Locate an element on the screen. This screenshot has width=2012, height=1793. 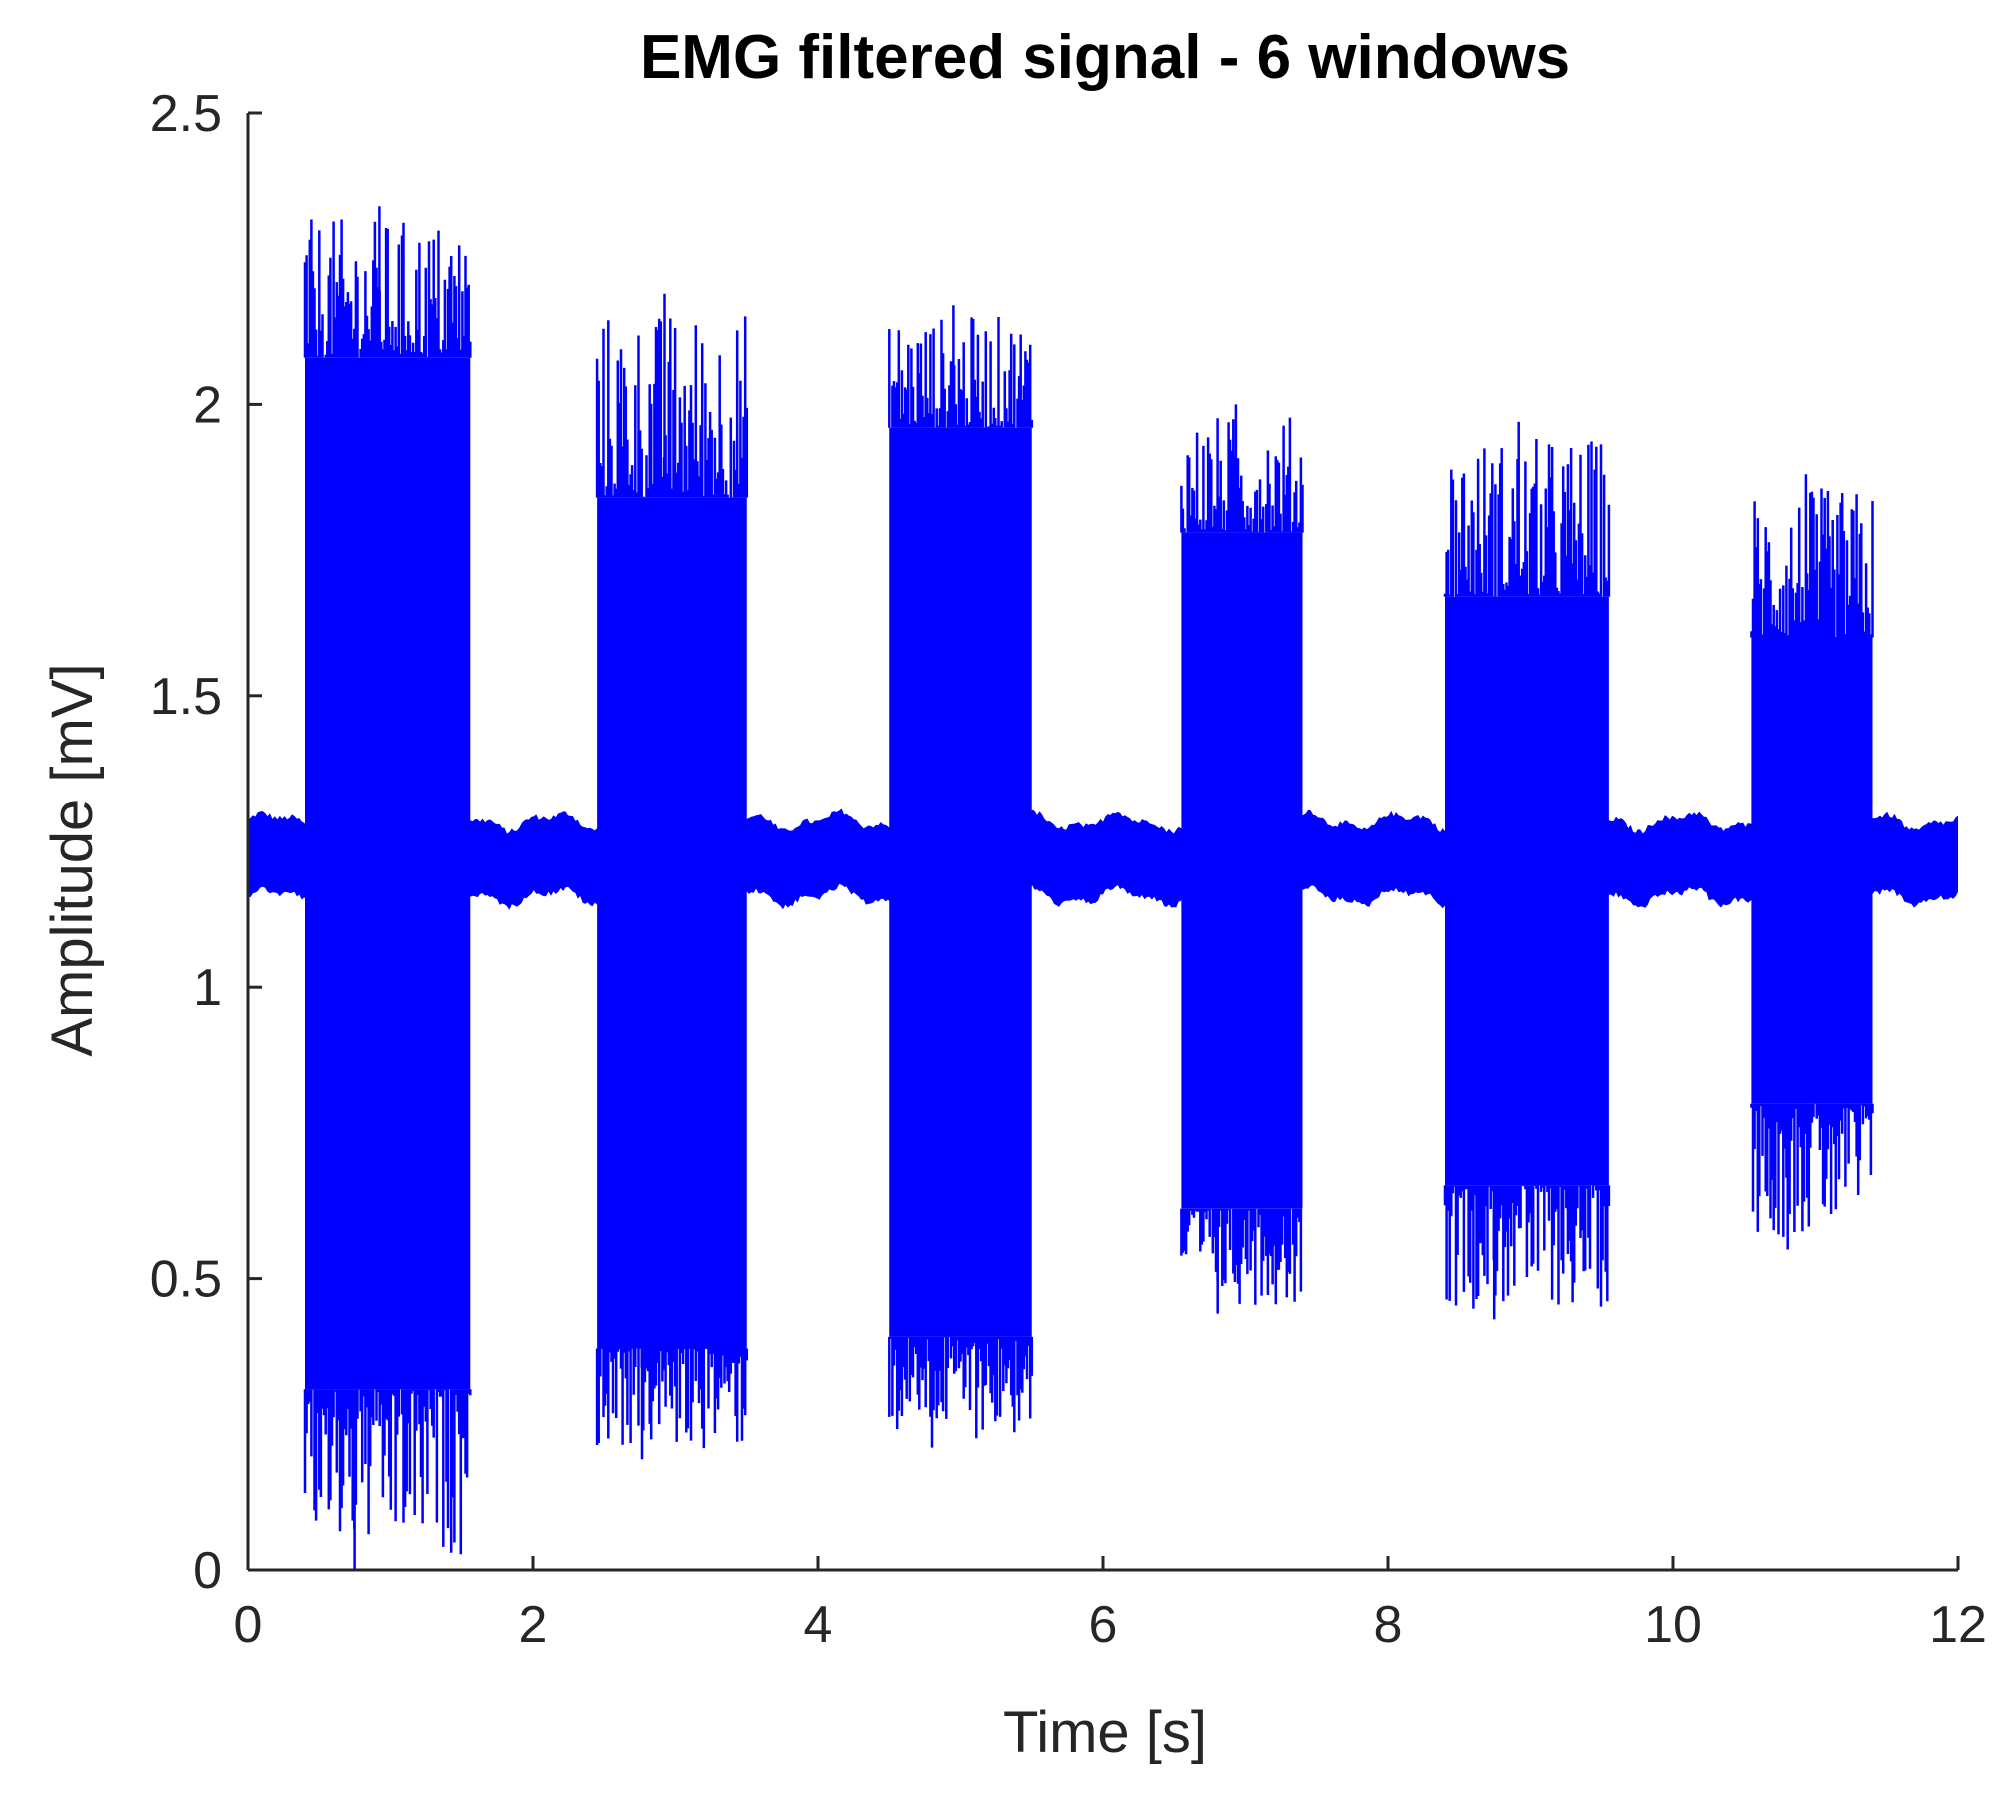
y-tick-label: 0 is located at coordinates (207, 1571).